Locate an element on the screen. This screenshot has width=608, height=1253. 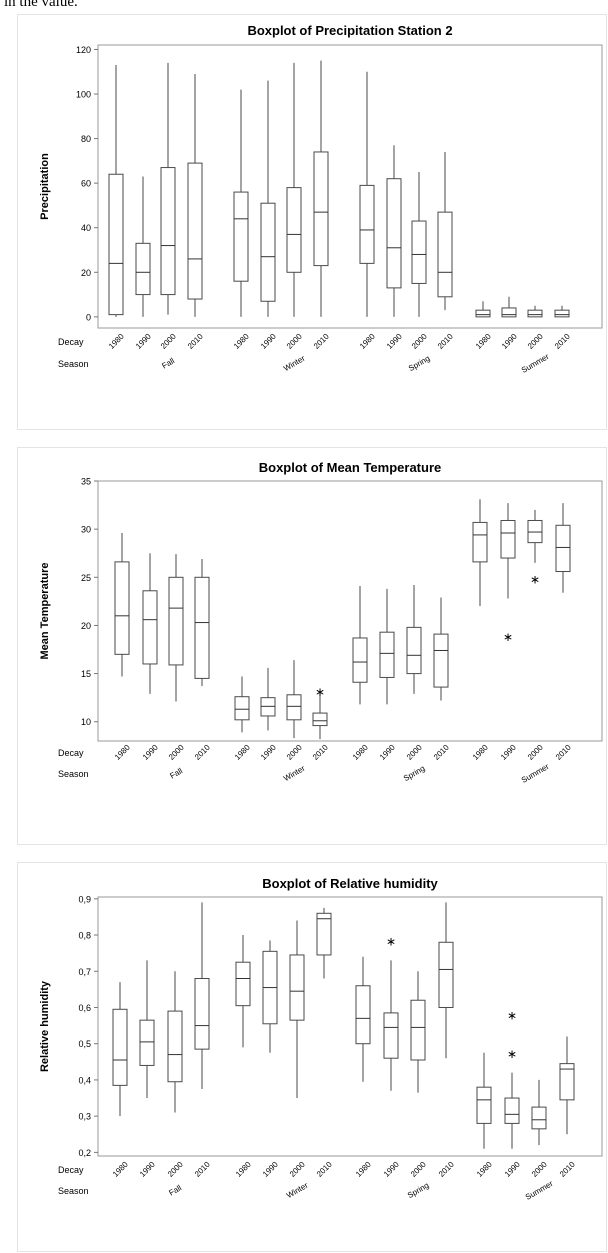
box-summer-2000 is located at coordinates (539, 1112).